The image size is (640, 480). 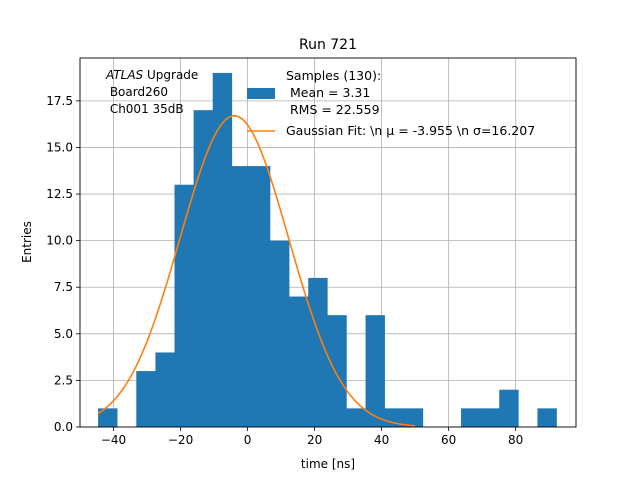 What do you see at coordinates (137, 92) in the screenshot?
I see `annotation-line-2: Board260` at bounding box center [137, 92].